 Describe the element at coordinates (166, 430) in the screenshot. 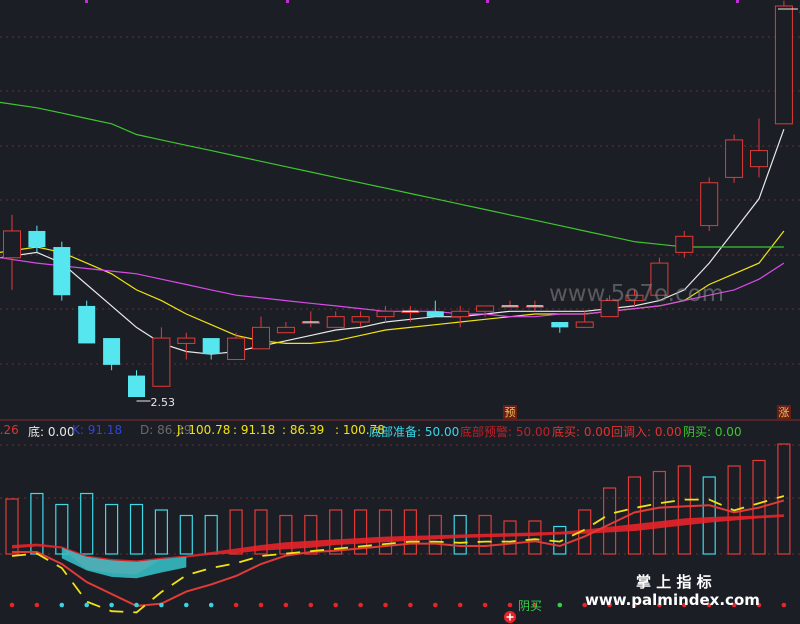

I see `indicator-label-3: D: 86.39` at that location.